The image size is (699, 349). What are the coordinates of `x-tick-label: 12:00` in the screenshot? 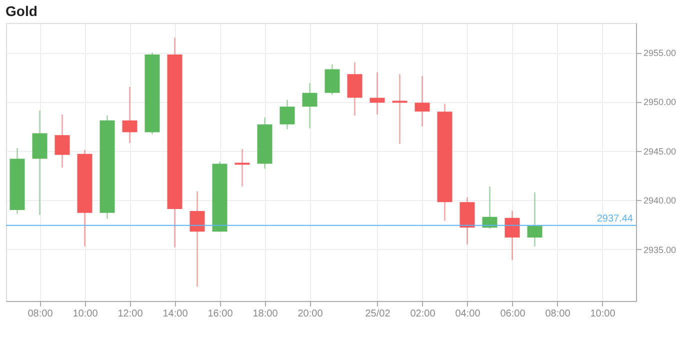 It's located at (131, 314).